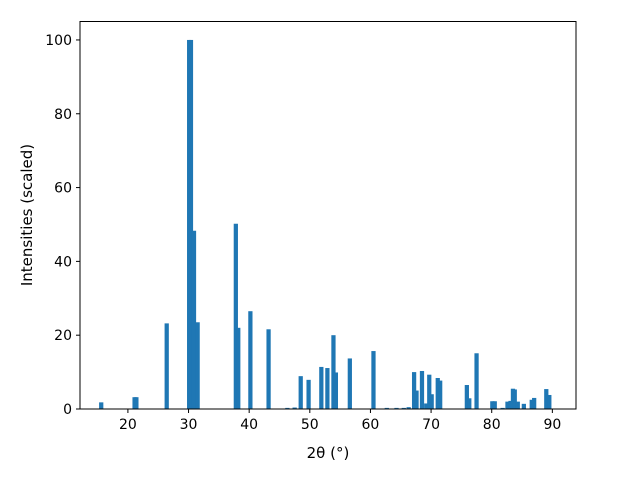  What do you see at coordinates (62, 225) in the screenshot?
I see `y-axis-ticks: 0 20 40 60 80 100` at bounding box center [62, 225].